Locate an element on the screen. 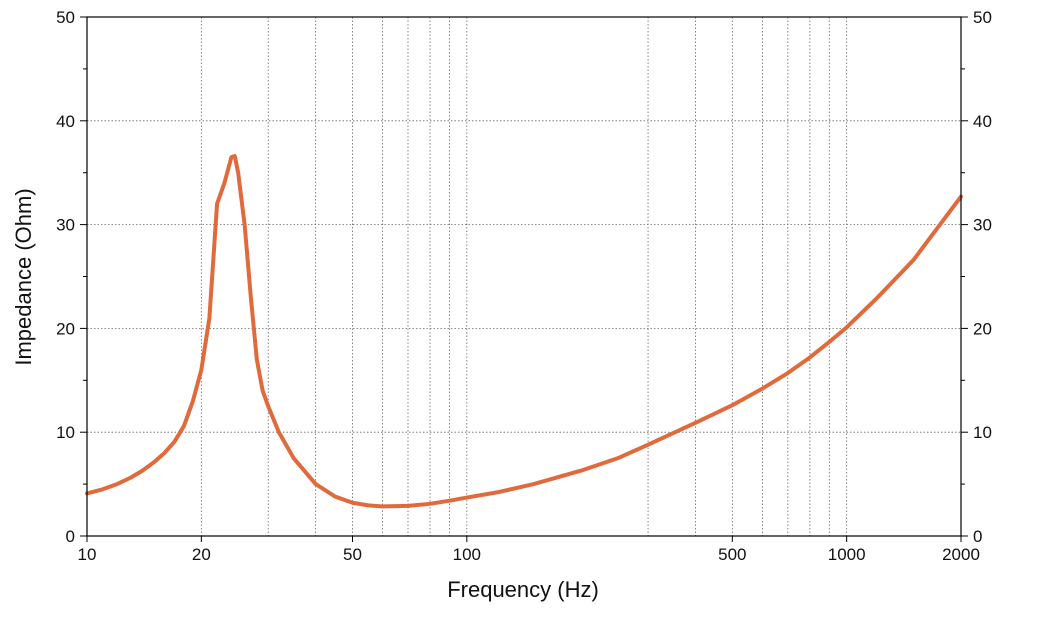 The width and height of the screenshot is (1054, 623). x-axis-title: Frequency (Hz) is located at coordinates (523, 589).